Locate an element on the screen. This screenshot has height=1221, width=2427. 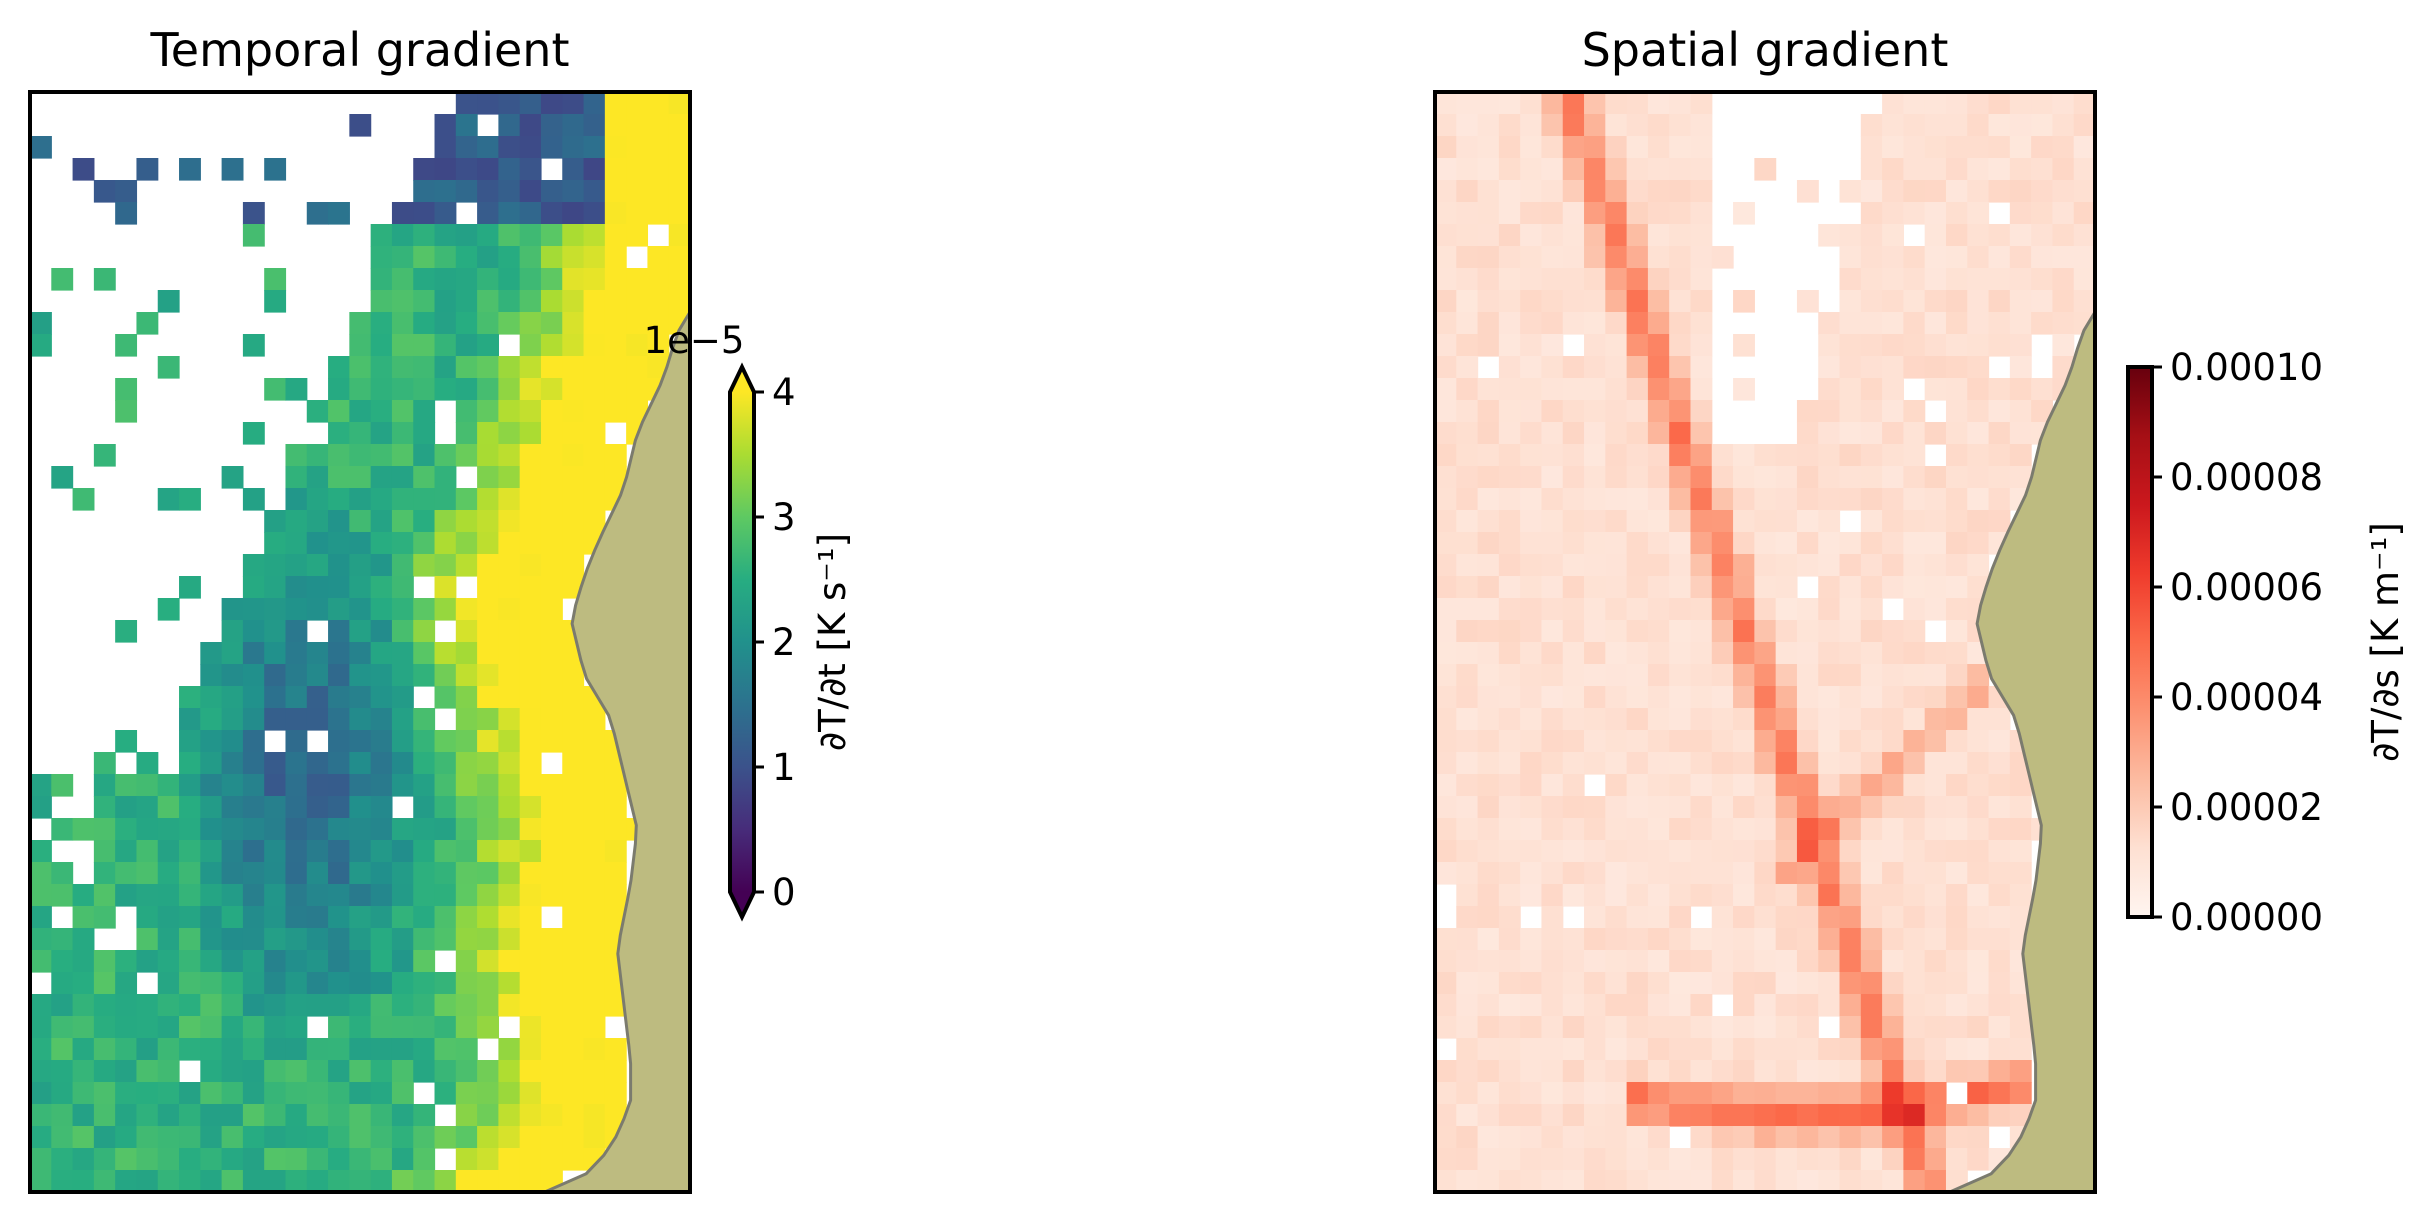
colorbar-tick-label: 0.00002 is located at coordinates (2246, 807).